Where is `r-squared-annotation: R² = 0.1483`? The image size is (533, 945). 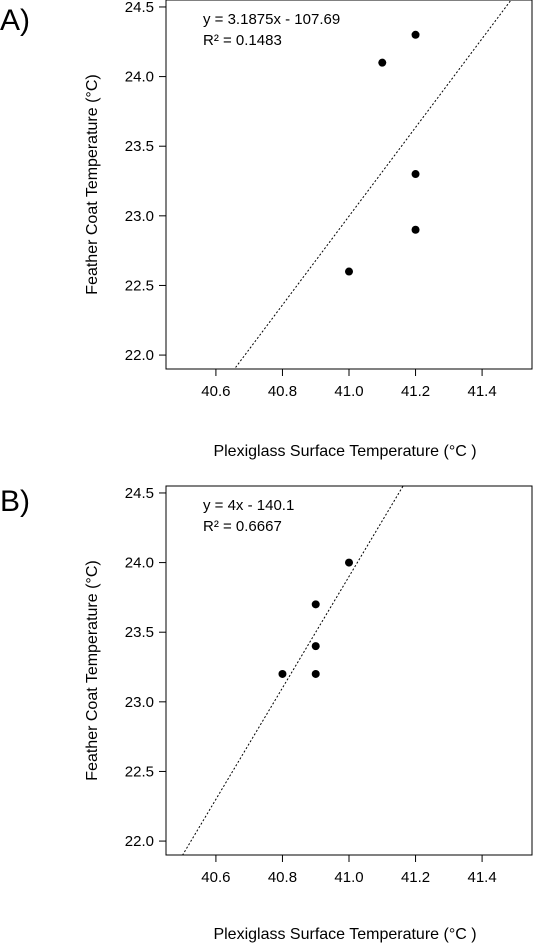 r-squared-annotation: R² = 0.1483 is located at coordinates (242, 40).